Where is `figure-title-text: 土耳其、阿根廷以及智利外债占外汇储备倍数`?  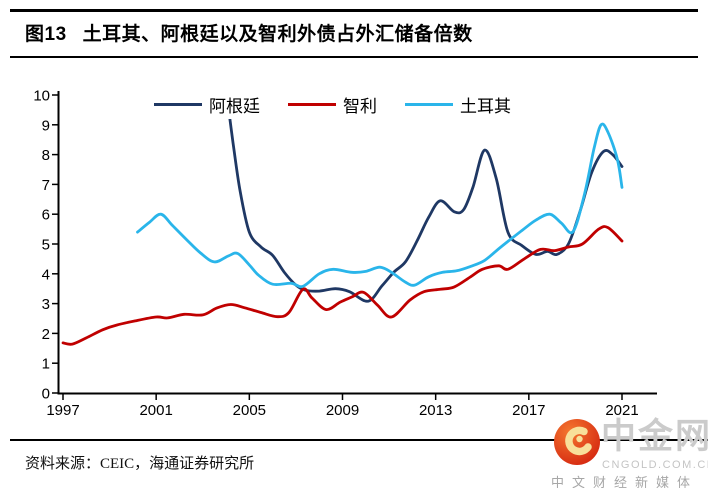
figure-title-text: 土耳其、阿根廷以及智利外债占外汇储备倍数 is located at coordinates (277, 34).